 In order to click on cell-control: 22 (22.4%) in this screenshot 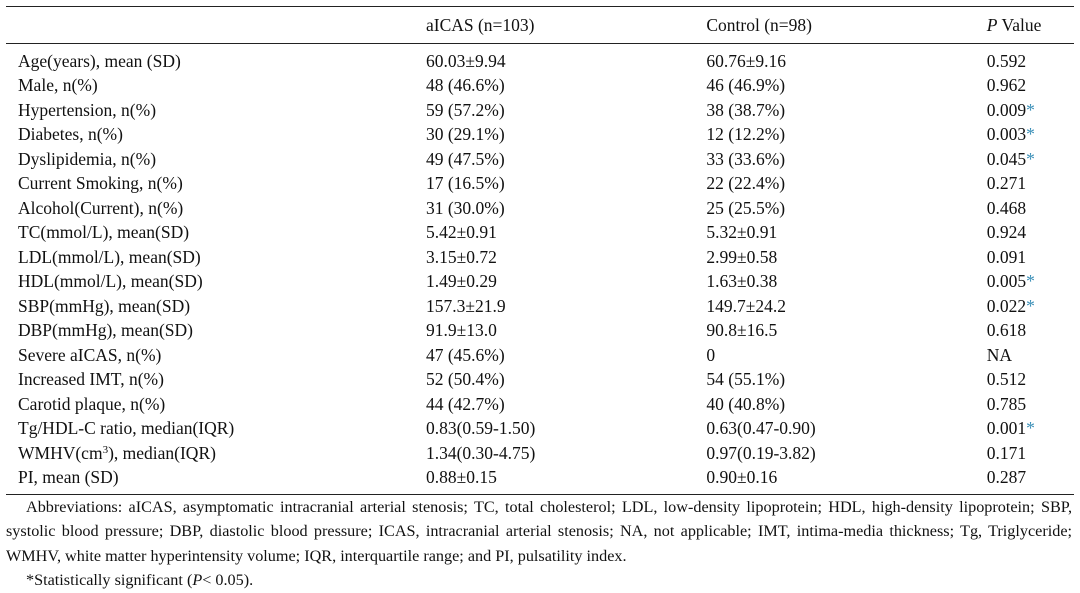, I will do `click(746, 183)`.